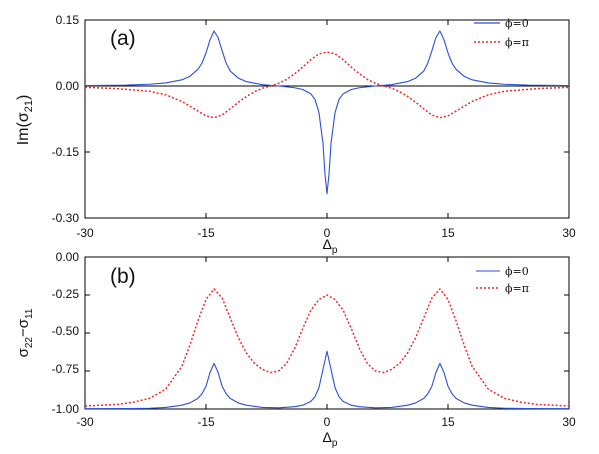 The width and height of the screenshot is (599, 454). I want to click on panel-b-ytick-label: -0.25, so click(66, 294).